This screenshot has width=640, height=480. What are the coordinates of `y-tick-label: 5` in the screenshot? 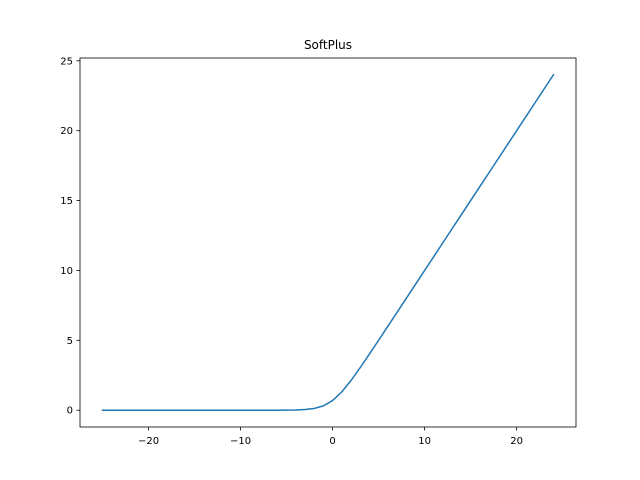 It's located at (70, 341).